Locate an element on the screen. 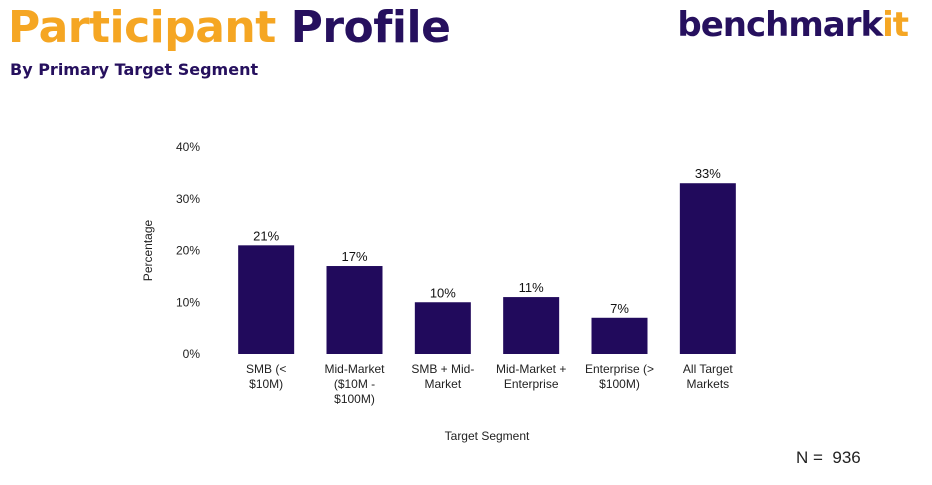  x-tick-label: Enterprise (> $100M) is located at coordinates (619, 376).